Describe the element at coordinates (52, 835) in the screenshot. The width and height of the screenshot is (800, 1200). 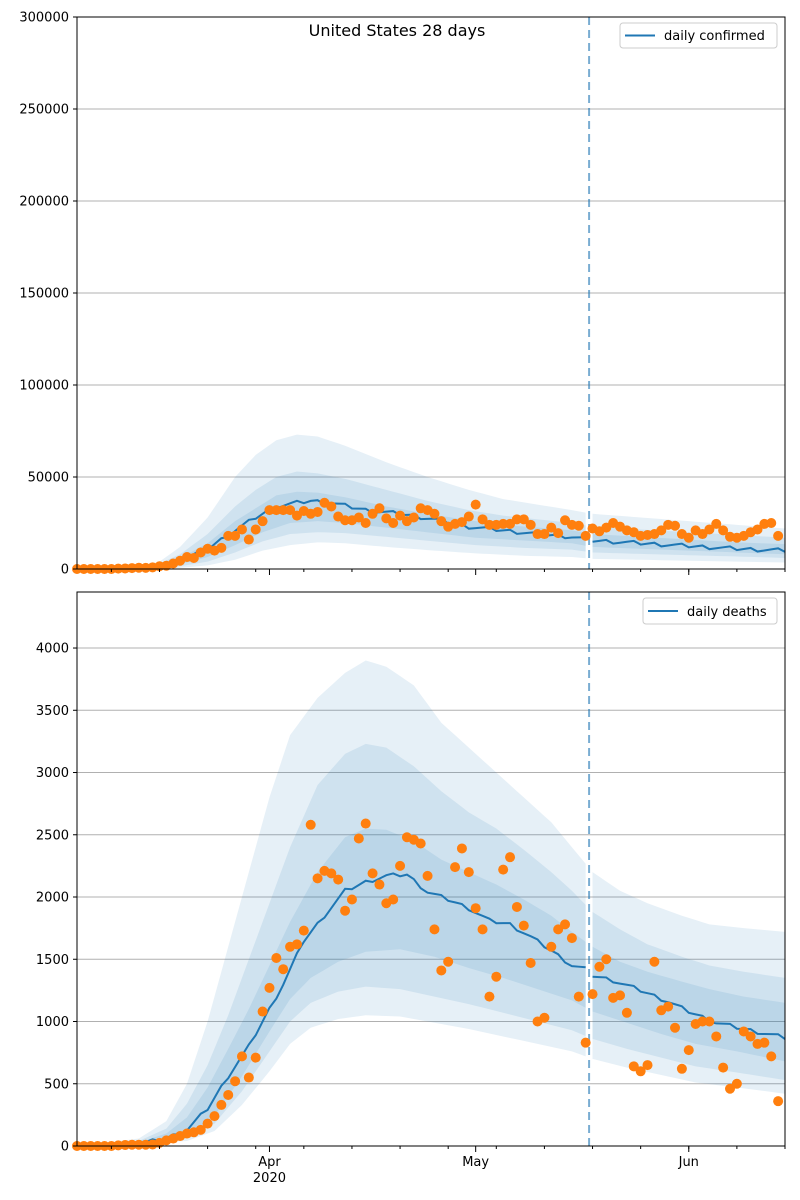
I see `deaths-y-tick-label: 2500` at that location.